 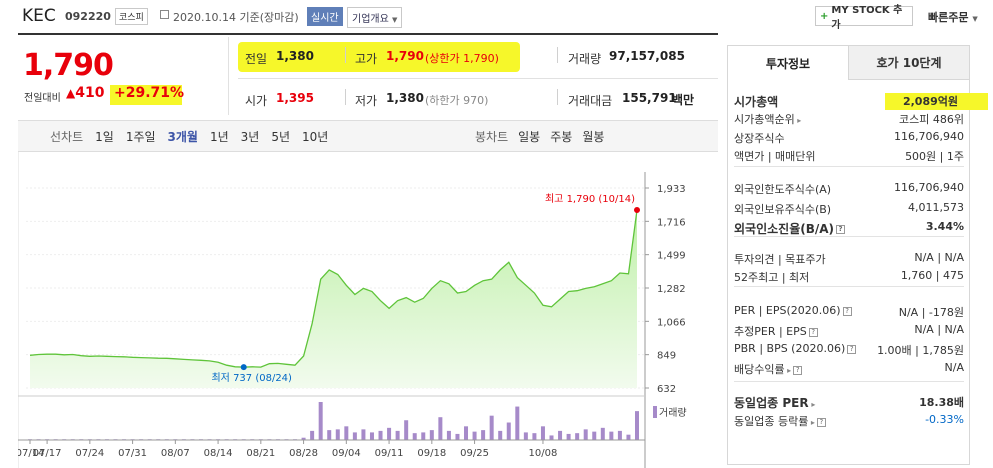 What do you see at coordinates (936, 207) in the screenshot?
I see `info-row-value: 4,011,573` at bounding box center [936, 207].